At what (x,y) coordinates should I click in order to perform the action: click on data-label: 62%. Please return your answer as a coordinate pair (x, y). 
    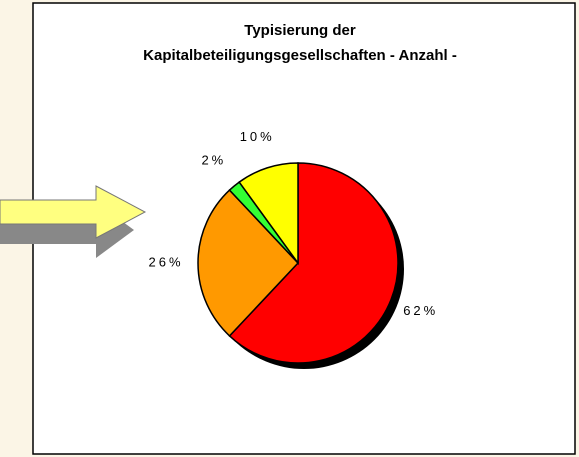
    Looking at the image, I should click on (420, 310).